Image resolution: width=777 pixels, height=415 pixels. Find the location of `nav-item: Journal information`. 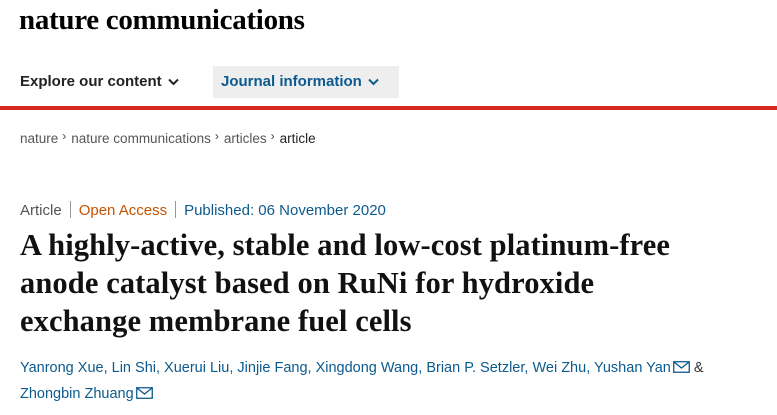

nav-item: Journal information is located at coordinates (306, 82).